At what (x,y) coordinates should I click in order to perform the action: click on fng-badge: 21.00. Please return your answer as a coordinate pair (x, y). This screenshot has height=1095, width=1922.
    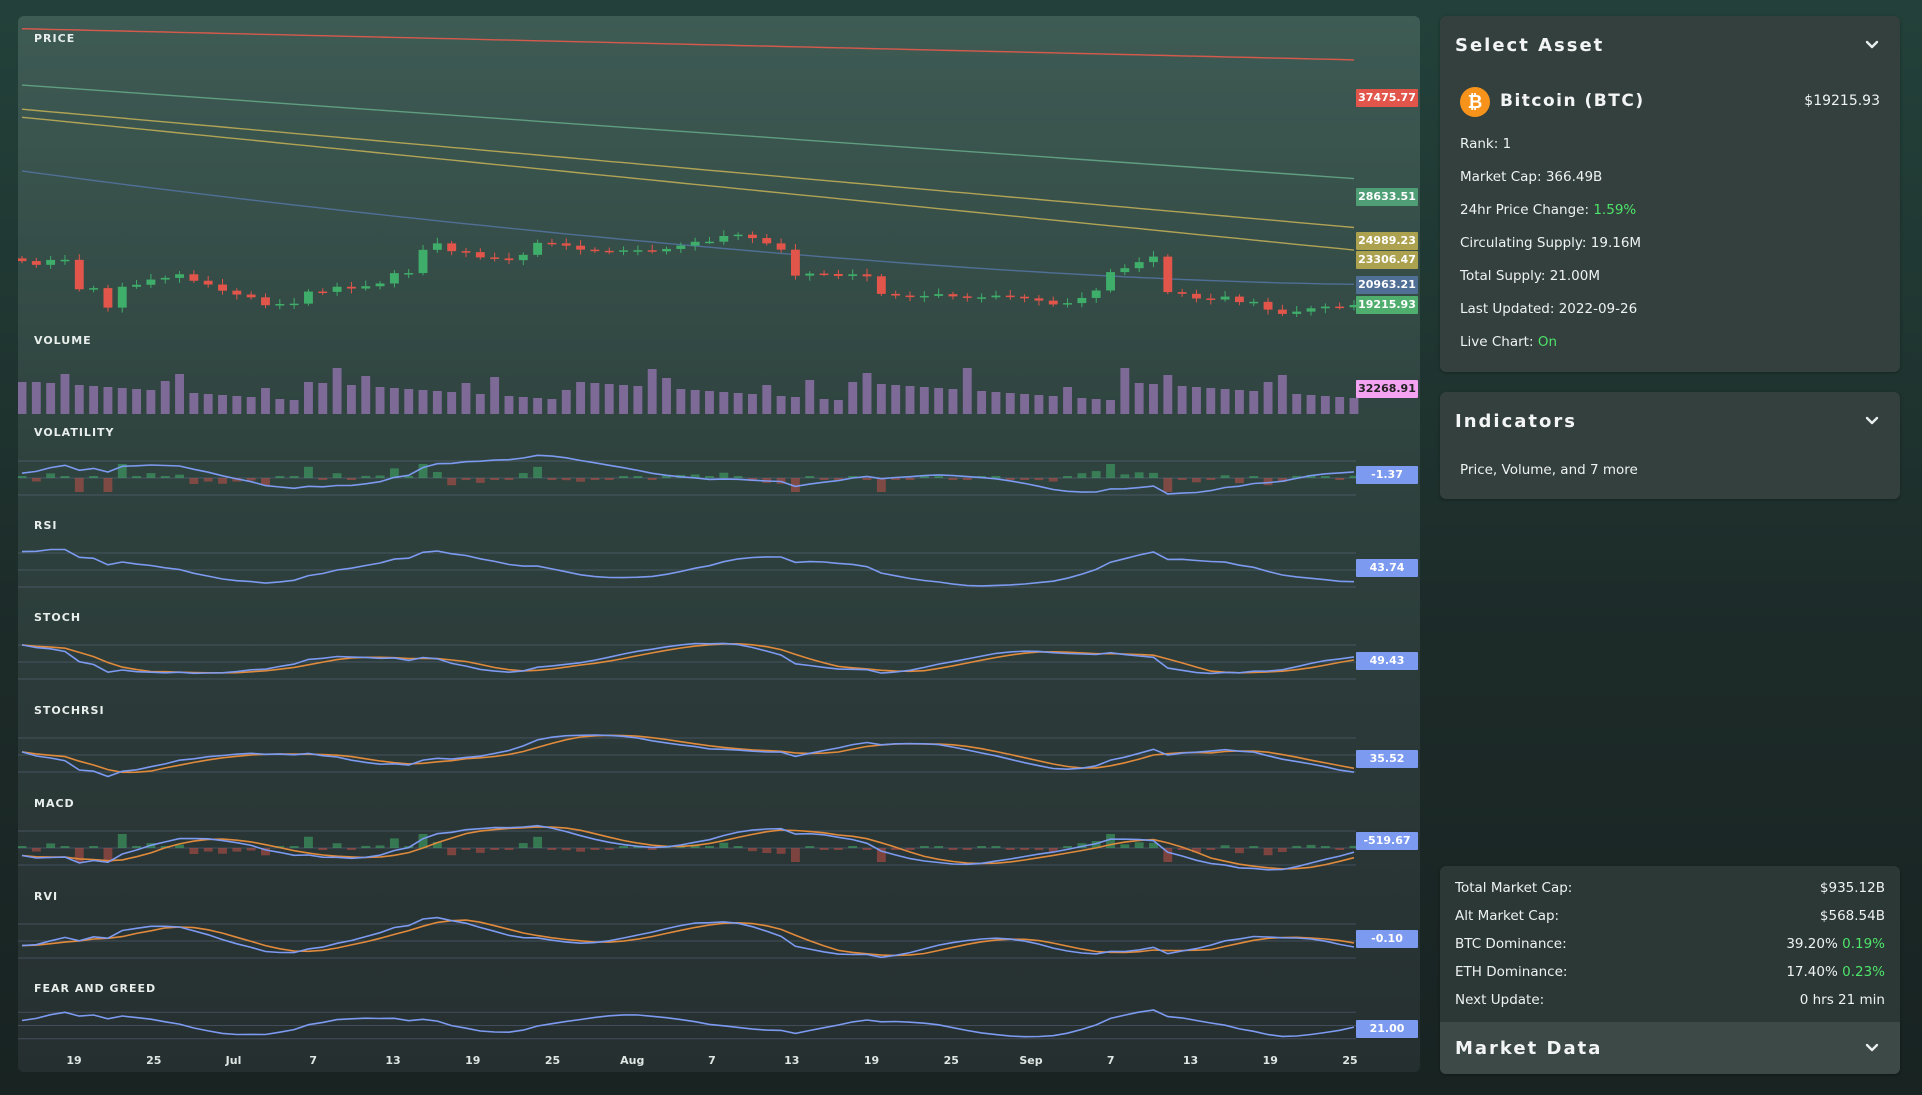
    Looking at the image, I should click on (1387, 1029).